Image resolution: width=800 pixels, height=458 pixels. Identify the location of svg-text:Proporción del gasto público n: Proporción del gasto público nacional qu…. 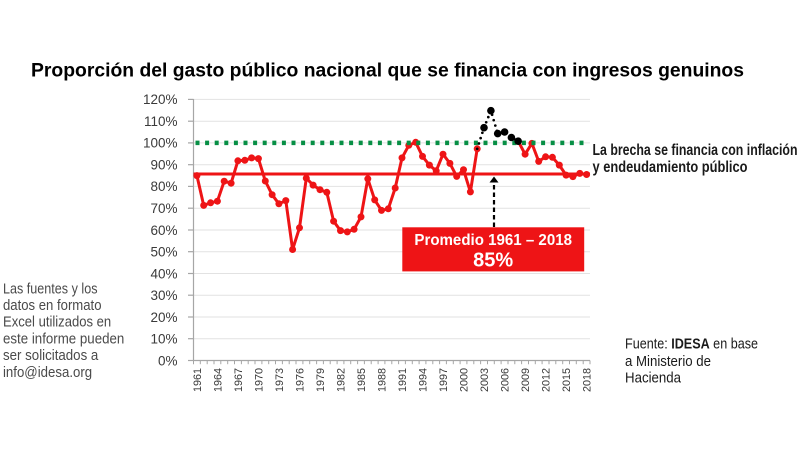
(387, 71).